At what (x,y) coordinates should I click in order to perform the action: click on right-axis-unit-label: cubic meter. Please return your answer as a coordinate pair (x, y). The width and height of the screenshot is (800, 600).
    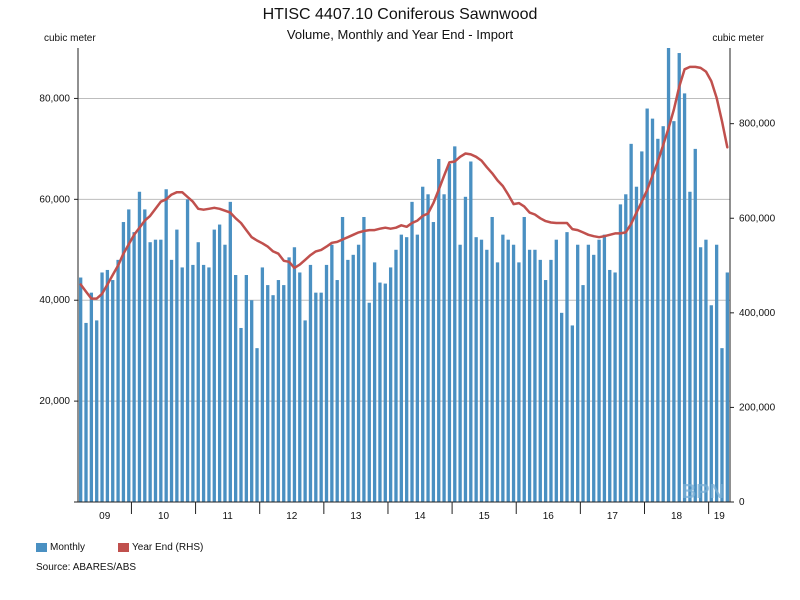
    Looking at the image, I should click on (738, 38).